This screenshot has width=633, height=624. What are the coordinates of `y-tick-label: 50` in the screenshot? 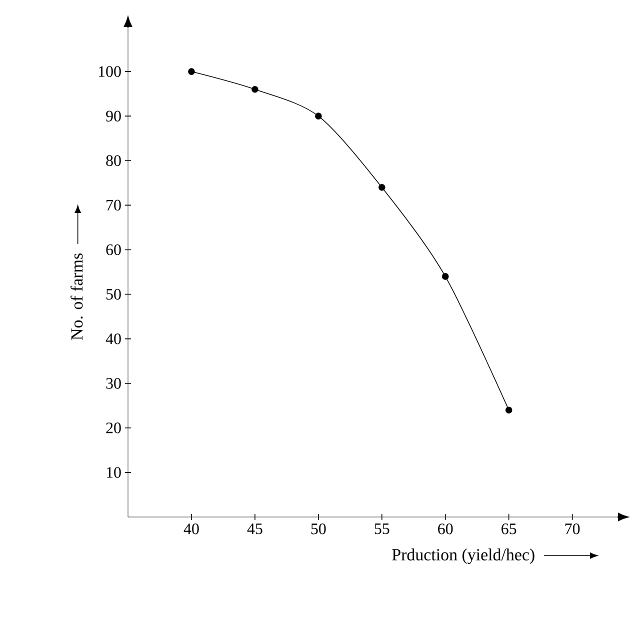 It's located at (113, 294).